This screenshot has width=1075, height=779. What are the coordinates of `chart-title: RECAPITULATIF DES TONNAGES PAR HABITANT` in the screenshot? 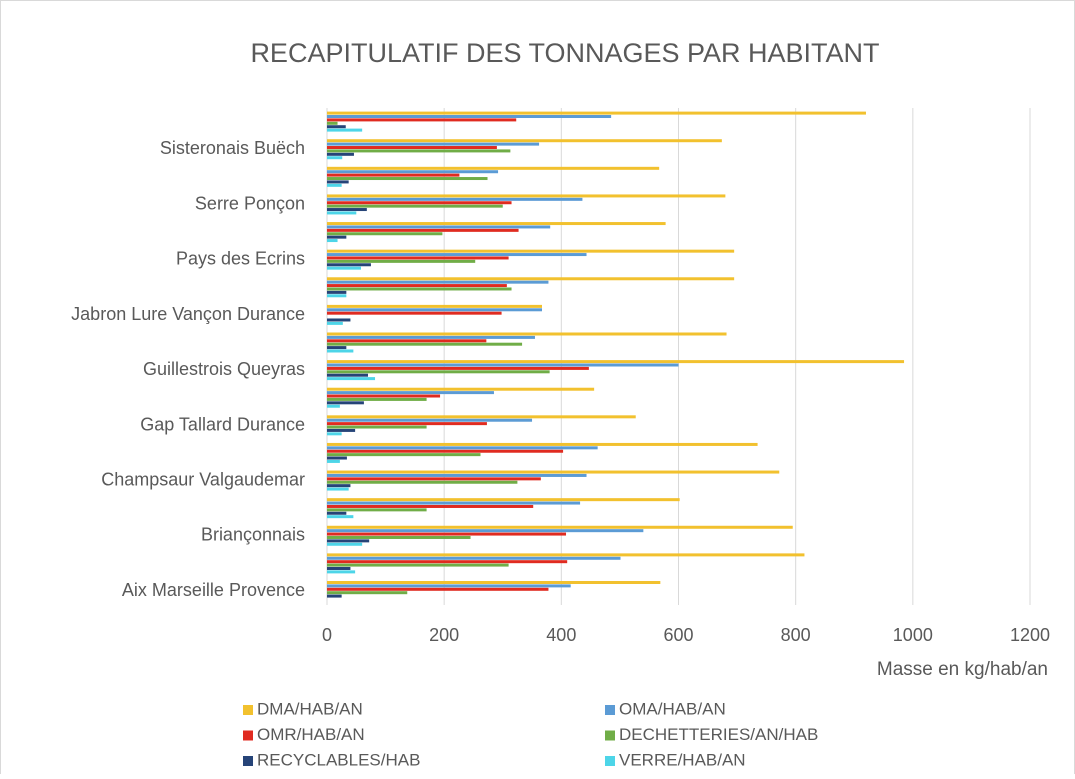 It's located at (564, 53).